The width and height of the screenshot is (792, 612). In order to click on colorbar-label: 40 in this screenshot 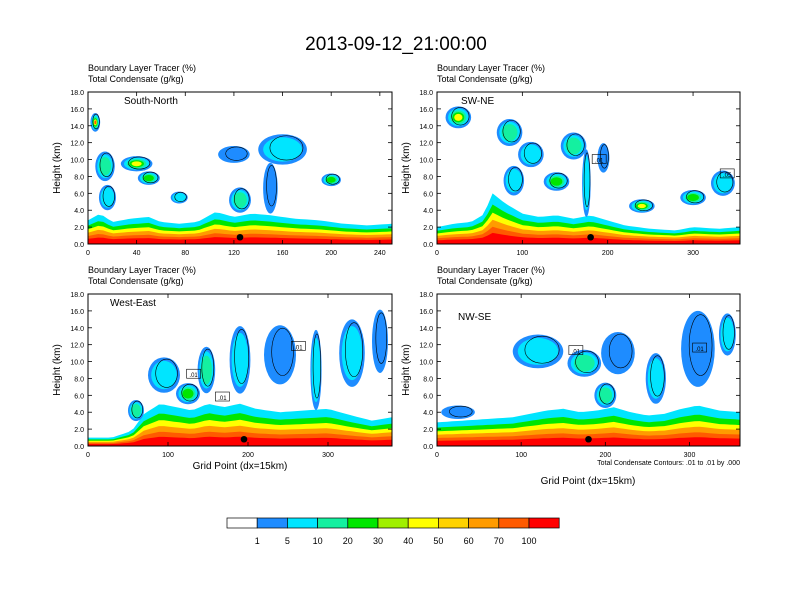, I will do `click(408, 541)`.